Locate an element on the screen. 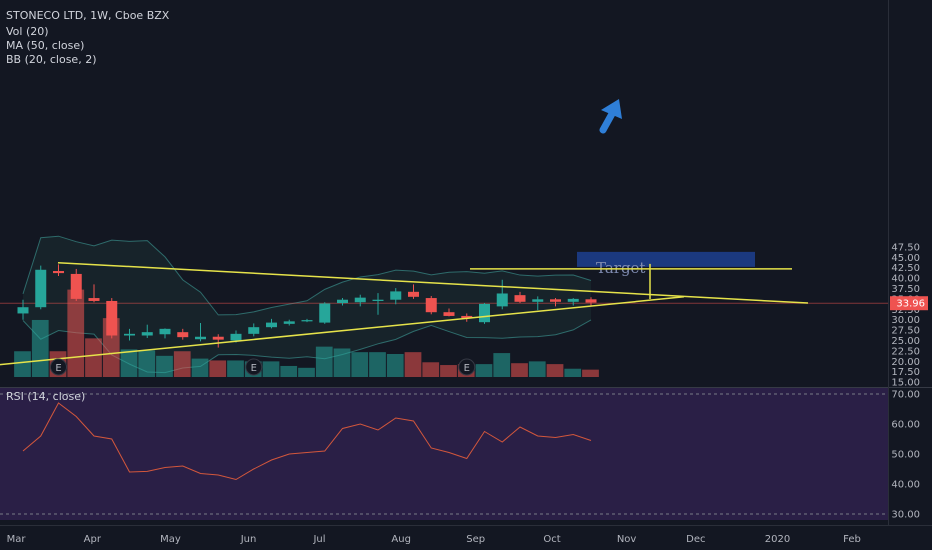 This screenshot has height=550, width=932. bb-upper-line is located at coordinates (307, 275).